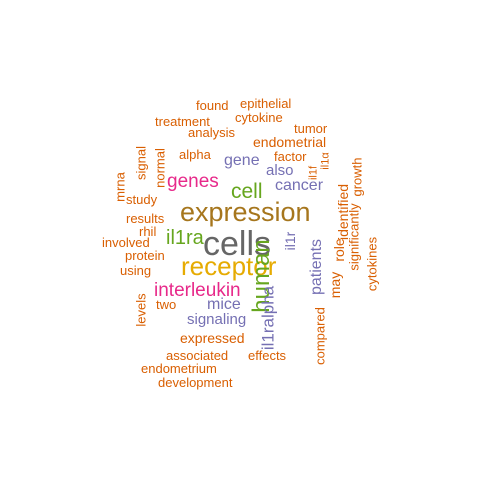  What do you see at coordinates (372, 264) in the screenshot?
I see `word-cytokines: cytokines` at bounding box center [372, 264].